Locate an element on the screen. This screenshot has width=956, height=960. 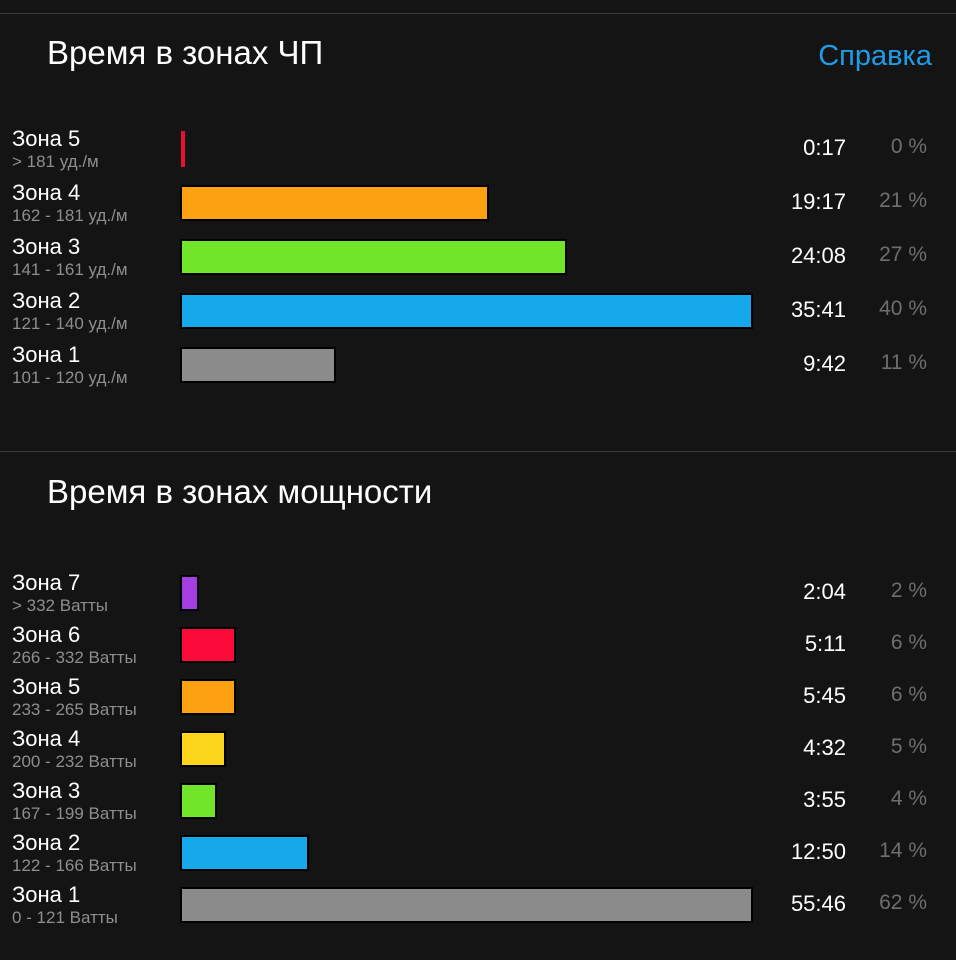
zone-range: 121 - 140 уд./м is located at coordinates (70, 323).